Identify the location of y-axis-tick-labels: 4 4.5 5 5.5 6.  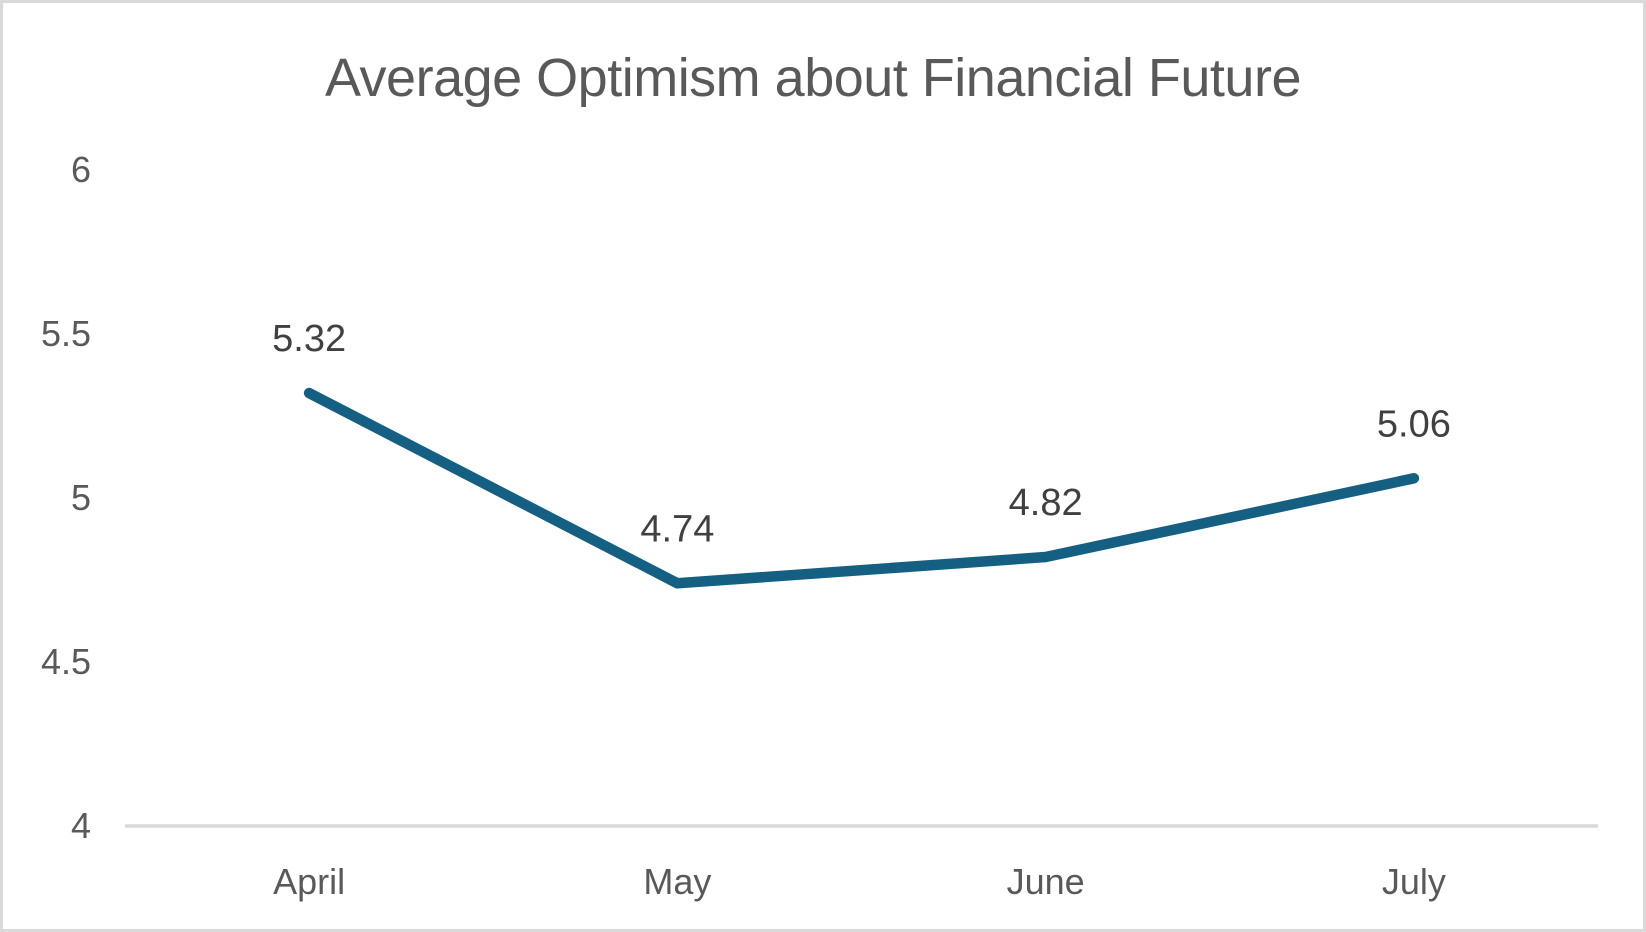
(66, 497).